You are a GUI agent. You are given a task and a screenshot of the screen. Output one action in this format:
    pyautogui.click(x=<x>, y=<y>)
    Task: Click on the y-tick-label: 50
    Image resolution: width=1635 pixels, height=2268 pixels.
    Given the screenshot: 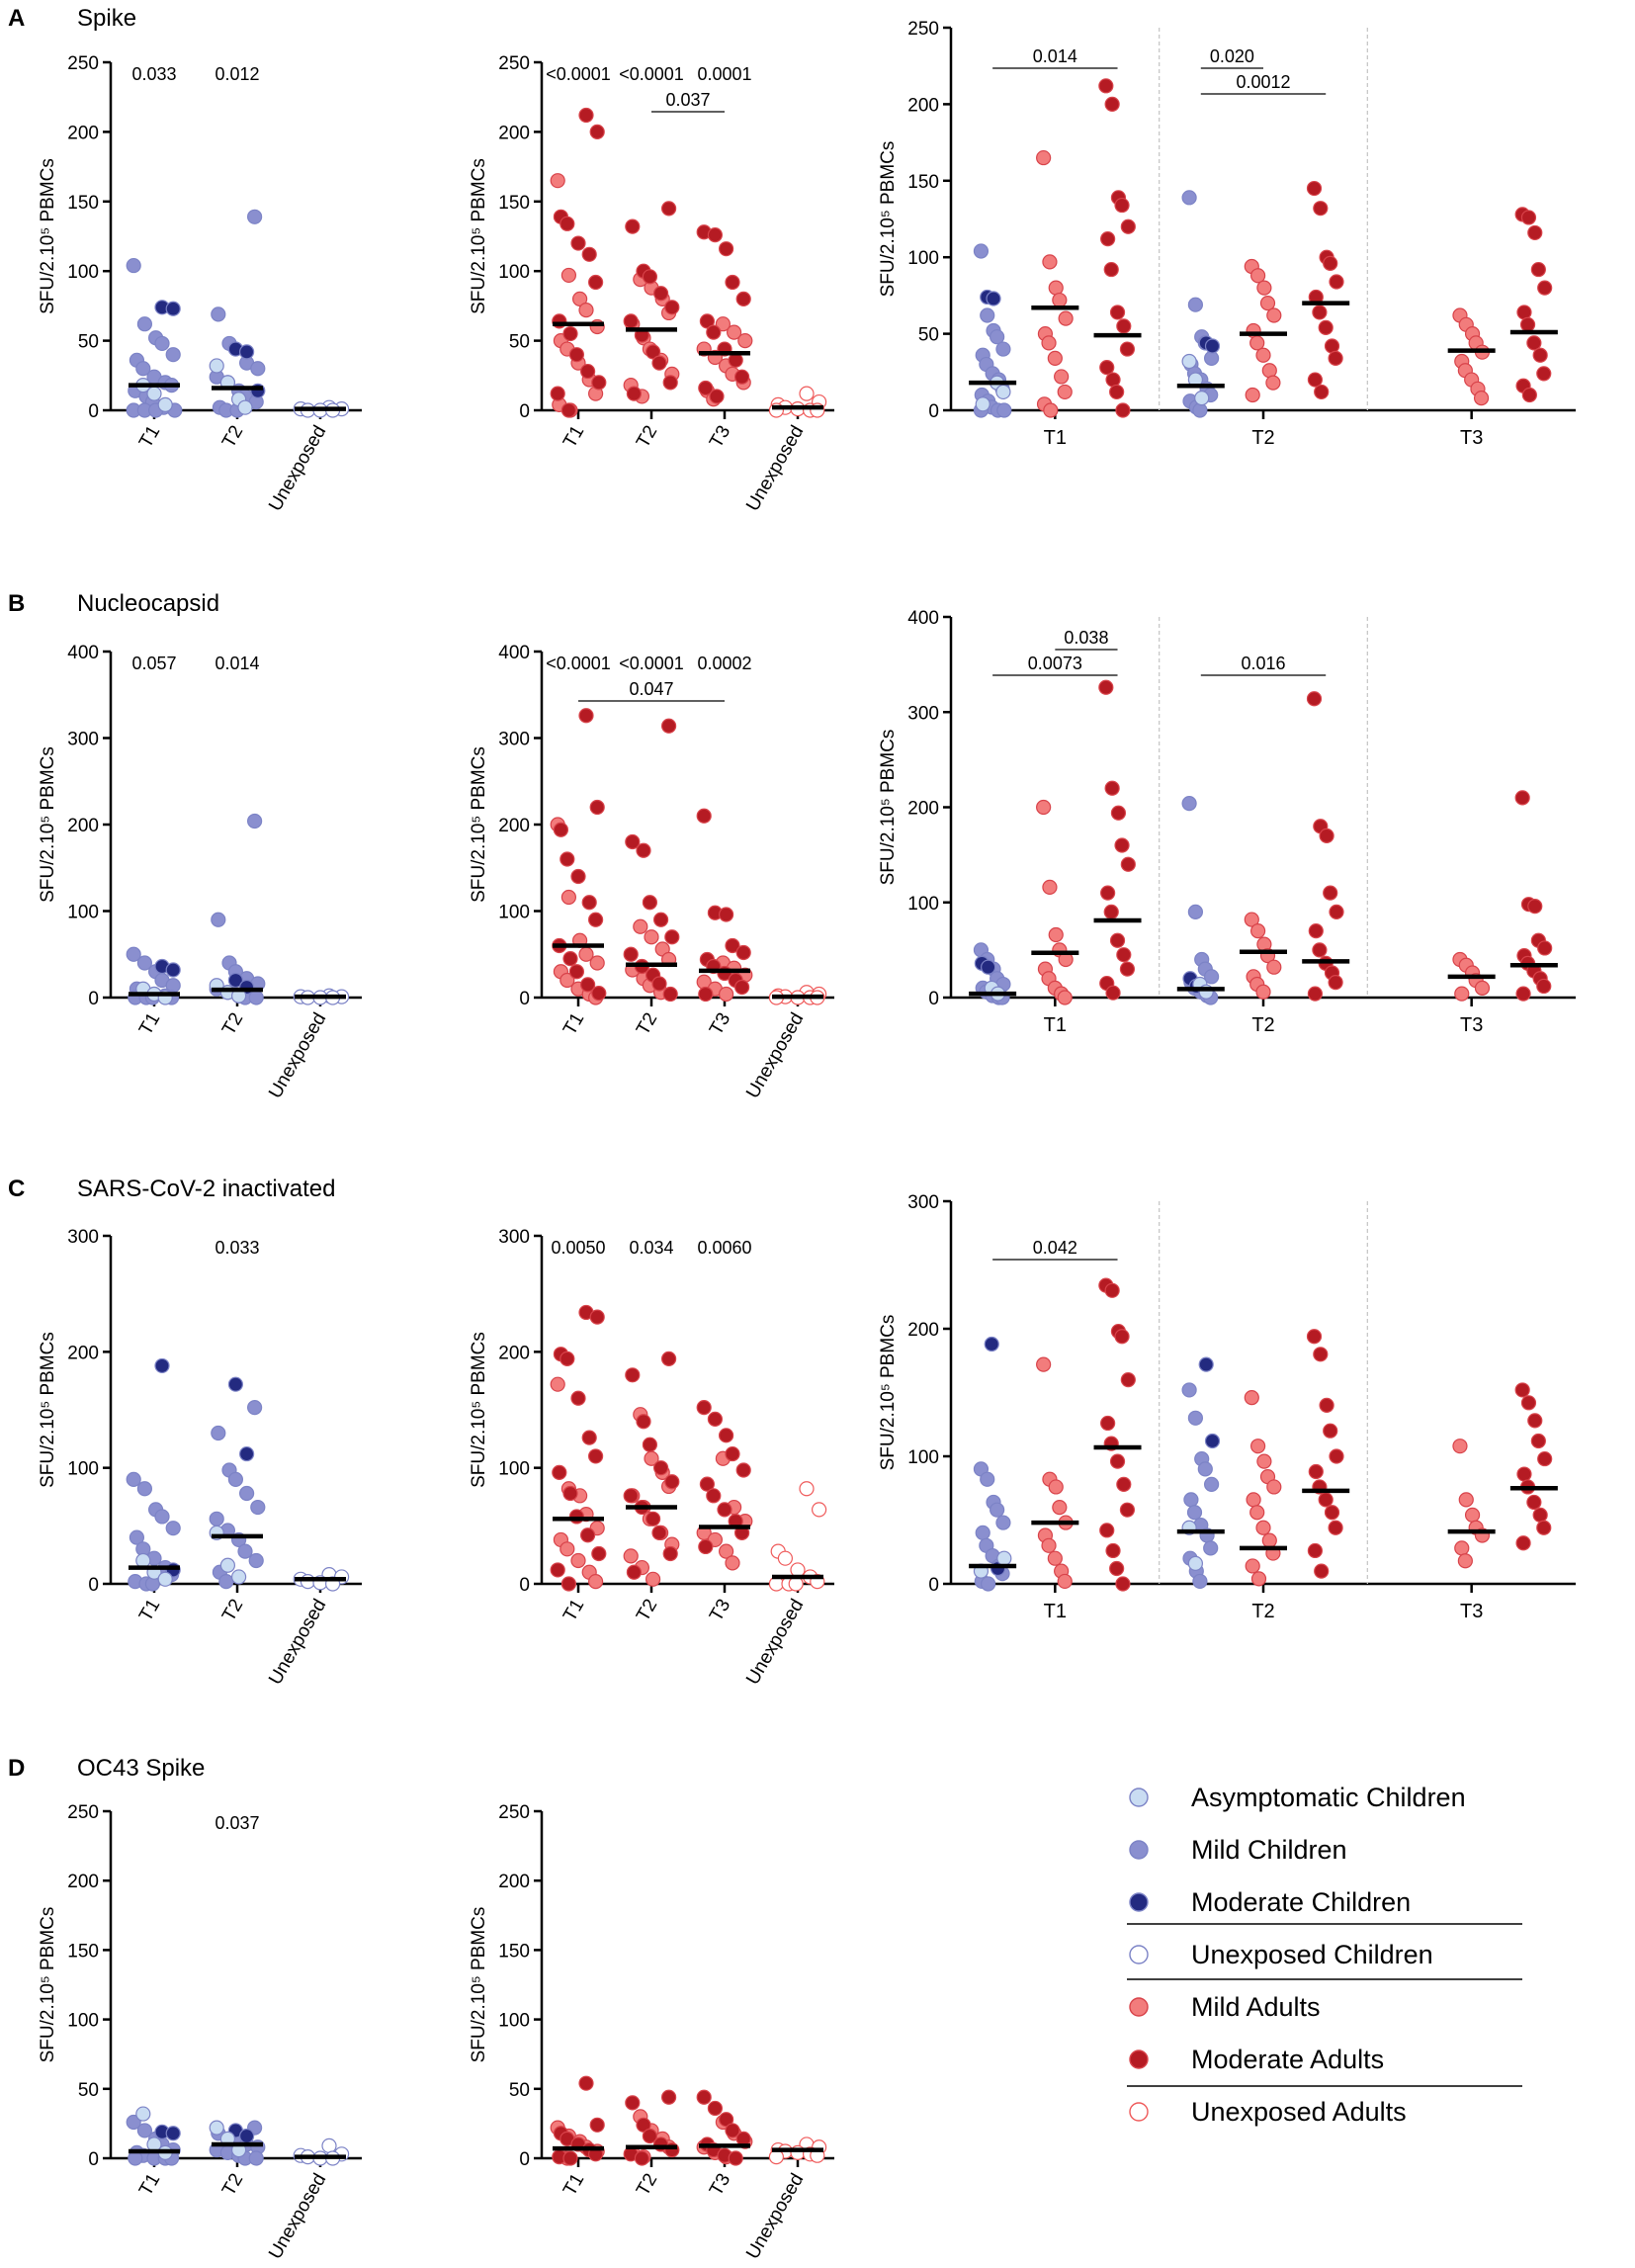 What is the action you would take?
    pyautogui.click(x=89, y=342)
    